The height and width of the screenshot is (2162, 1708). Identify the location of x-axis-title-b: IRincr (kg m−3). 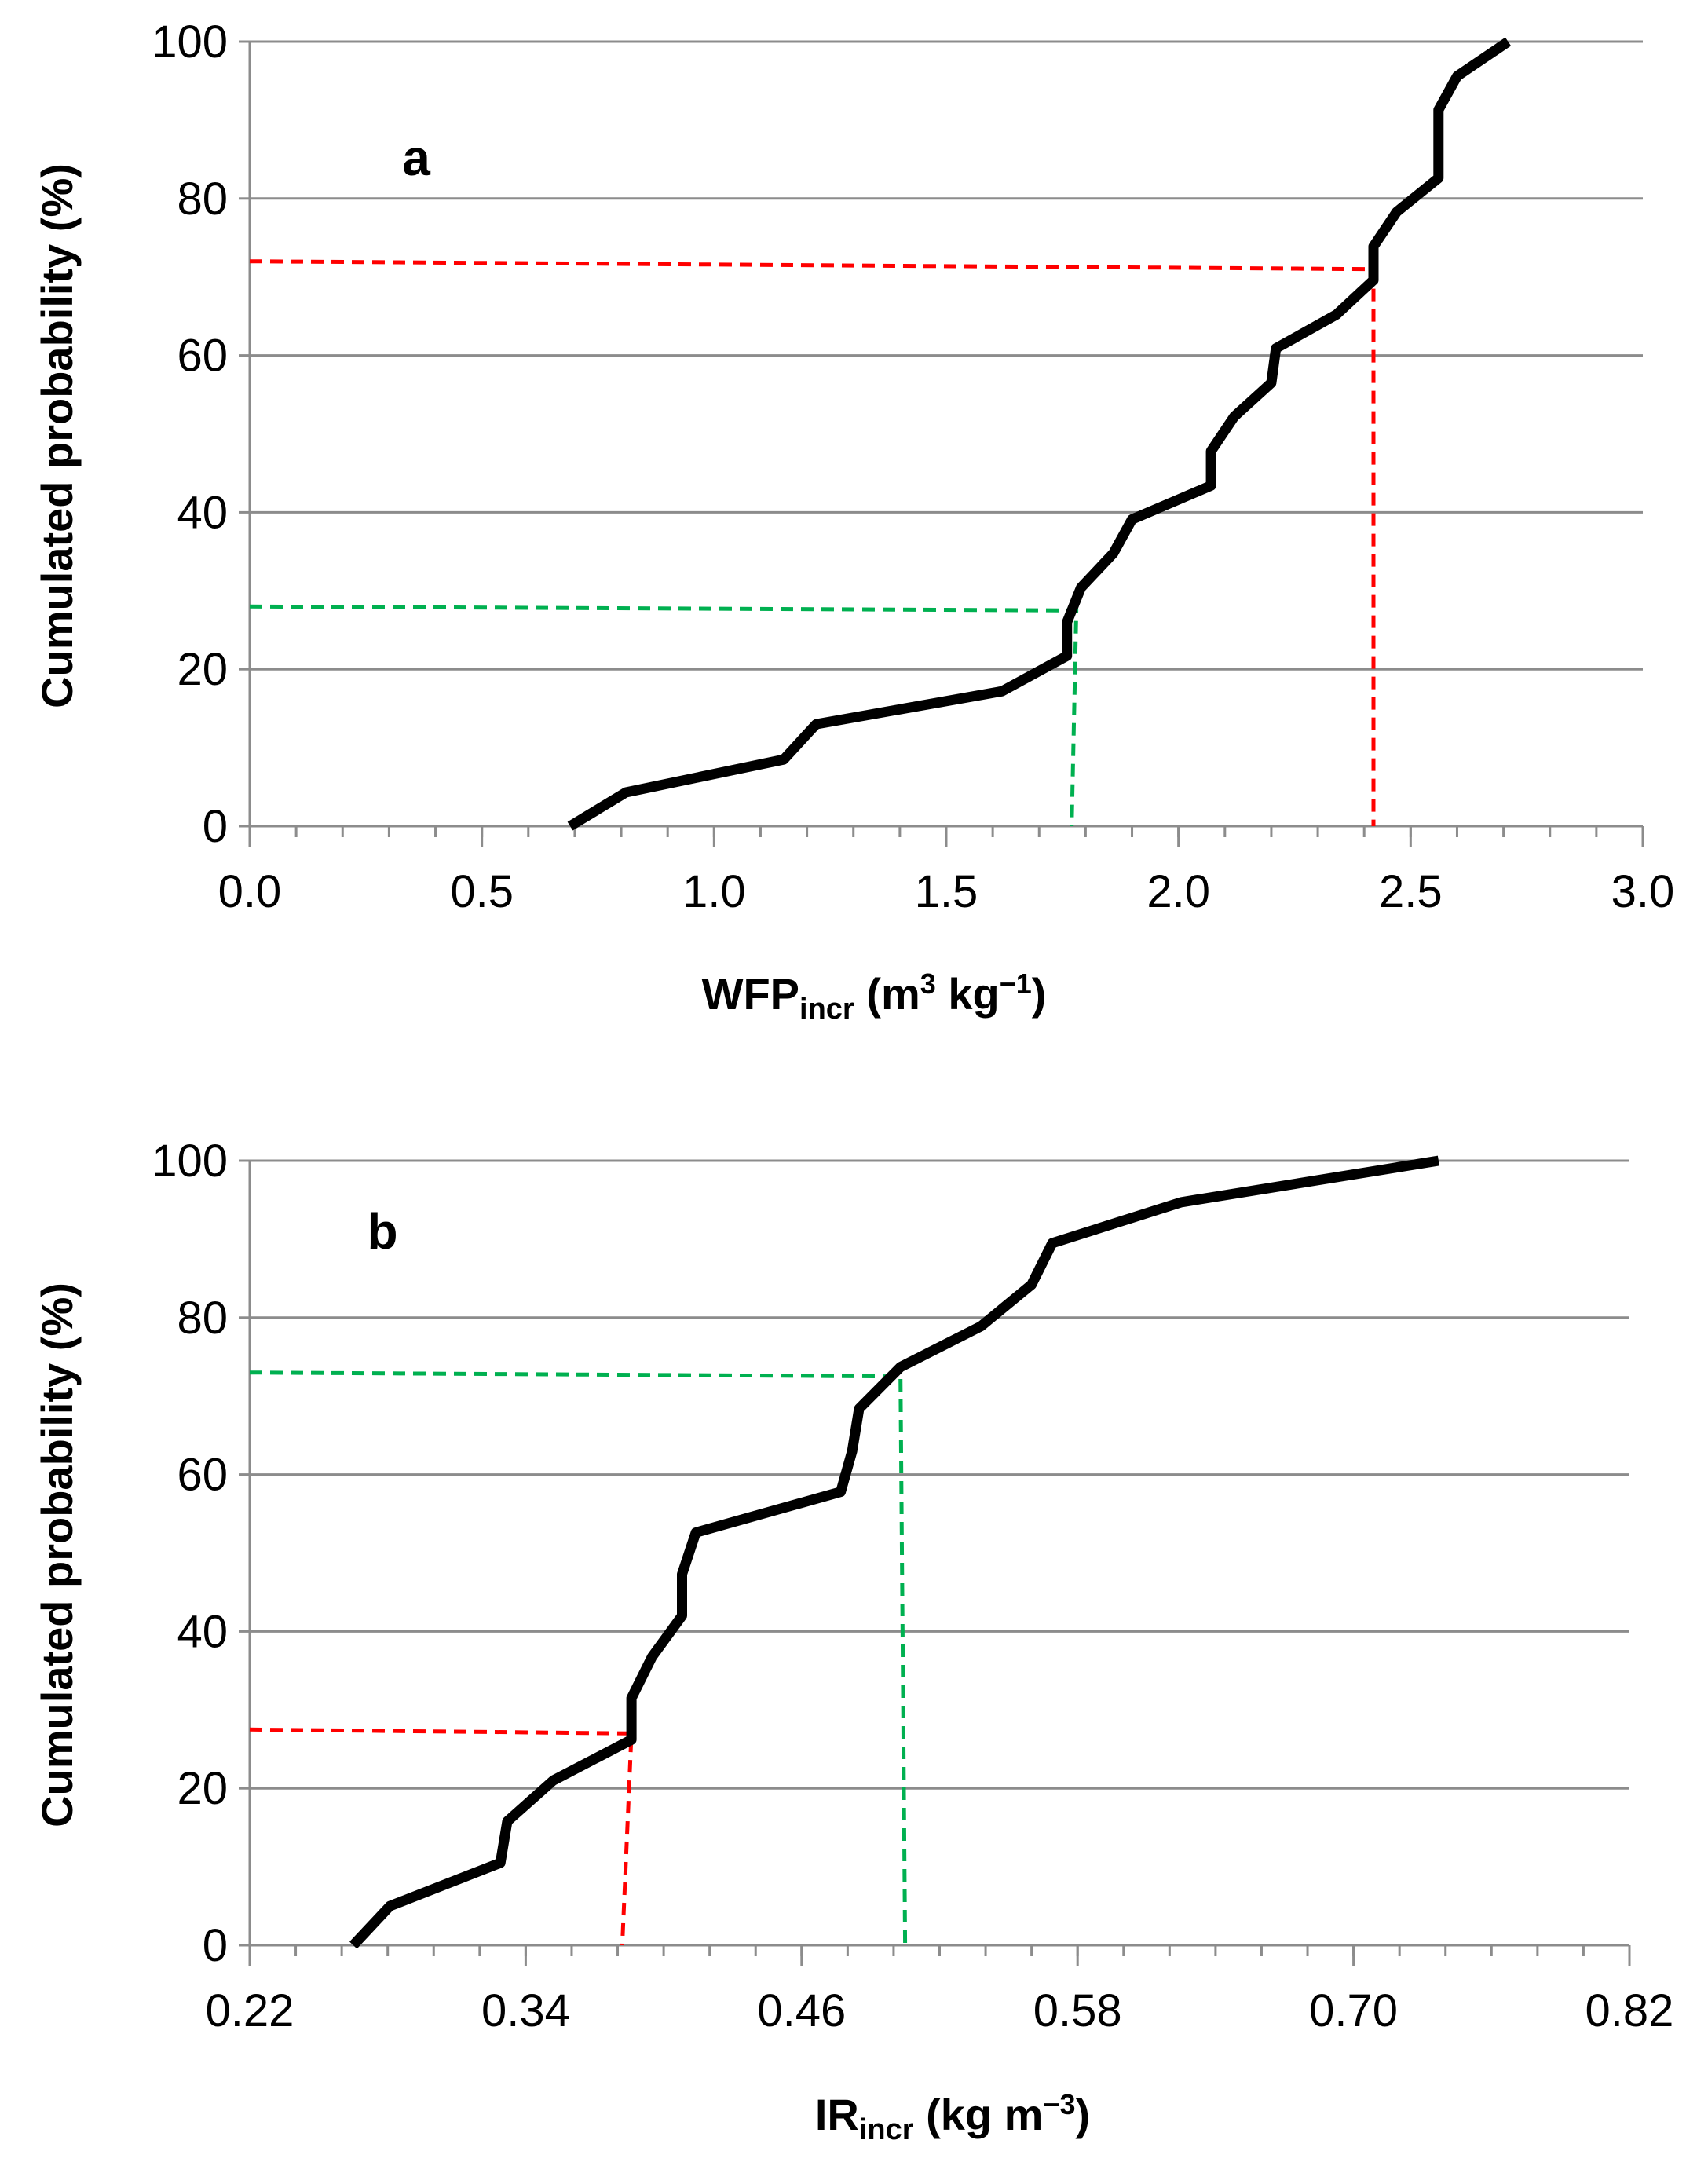
(953, 2117).